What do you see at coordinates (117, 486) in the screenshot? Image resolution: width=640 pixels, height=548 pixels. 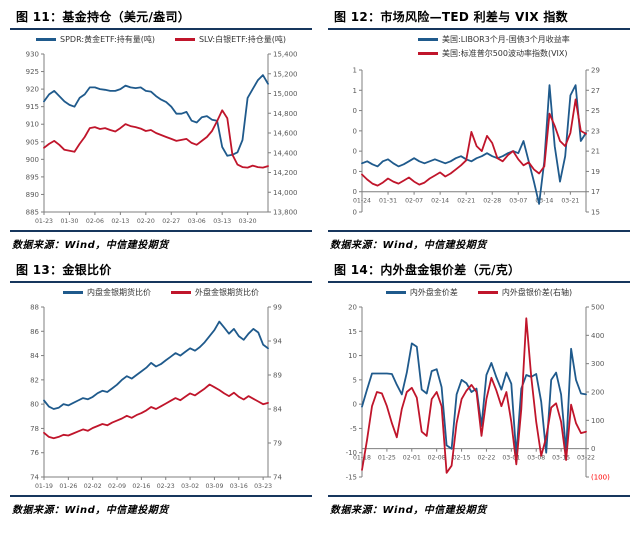 I see `svg-text: 02-09` at bounding box center [117, 486].